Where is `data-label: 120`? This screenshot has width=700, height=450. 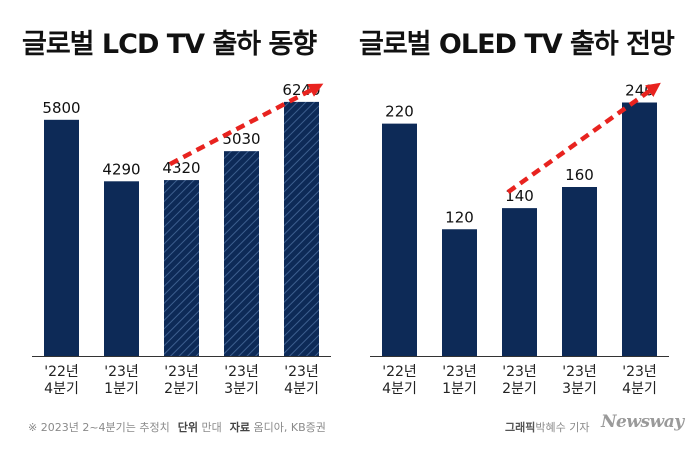 data-label: 120 is located at coordinates (459, 217).